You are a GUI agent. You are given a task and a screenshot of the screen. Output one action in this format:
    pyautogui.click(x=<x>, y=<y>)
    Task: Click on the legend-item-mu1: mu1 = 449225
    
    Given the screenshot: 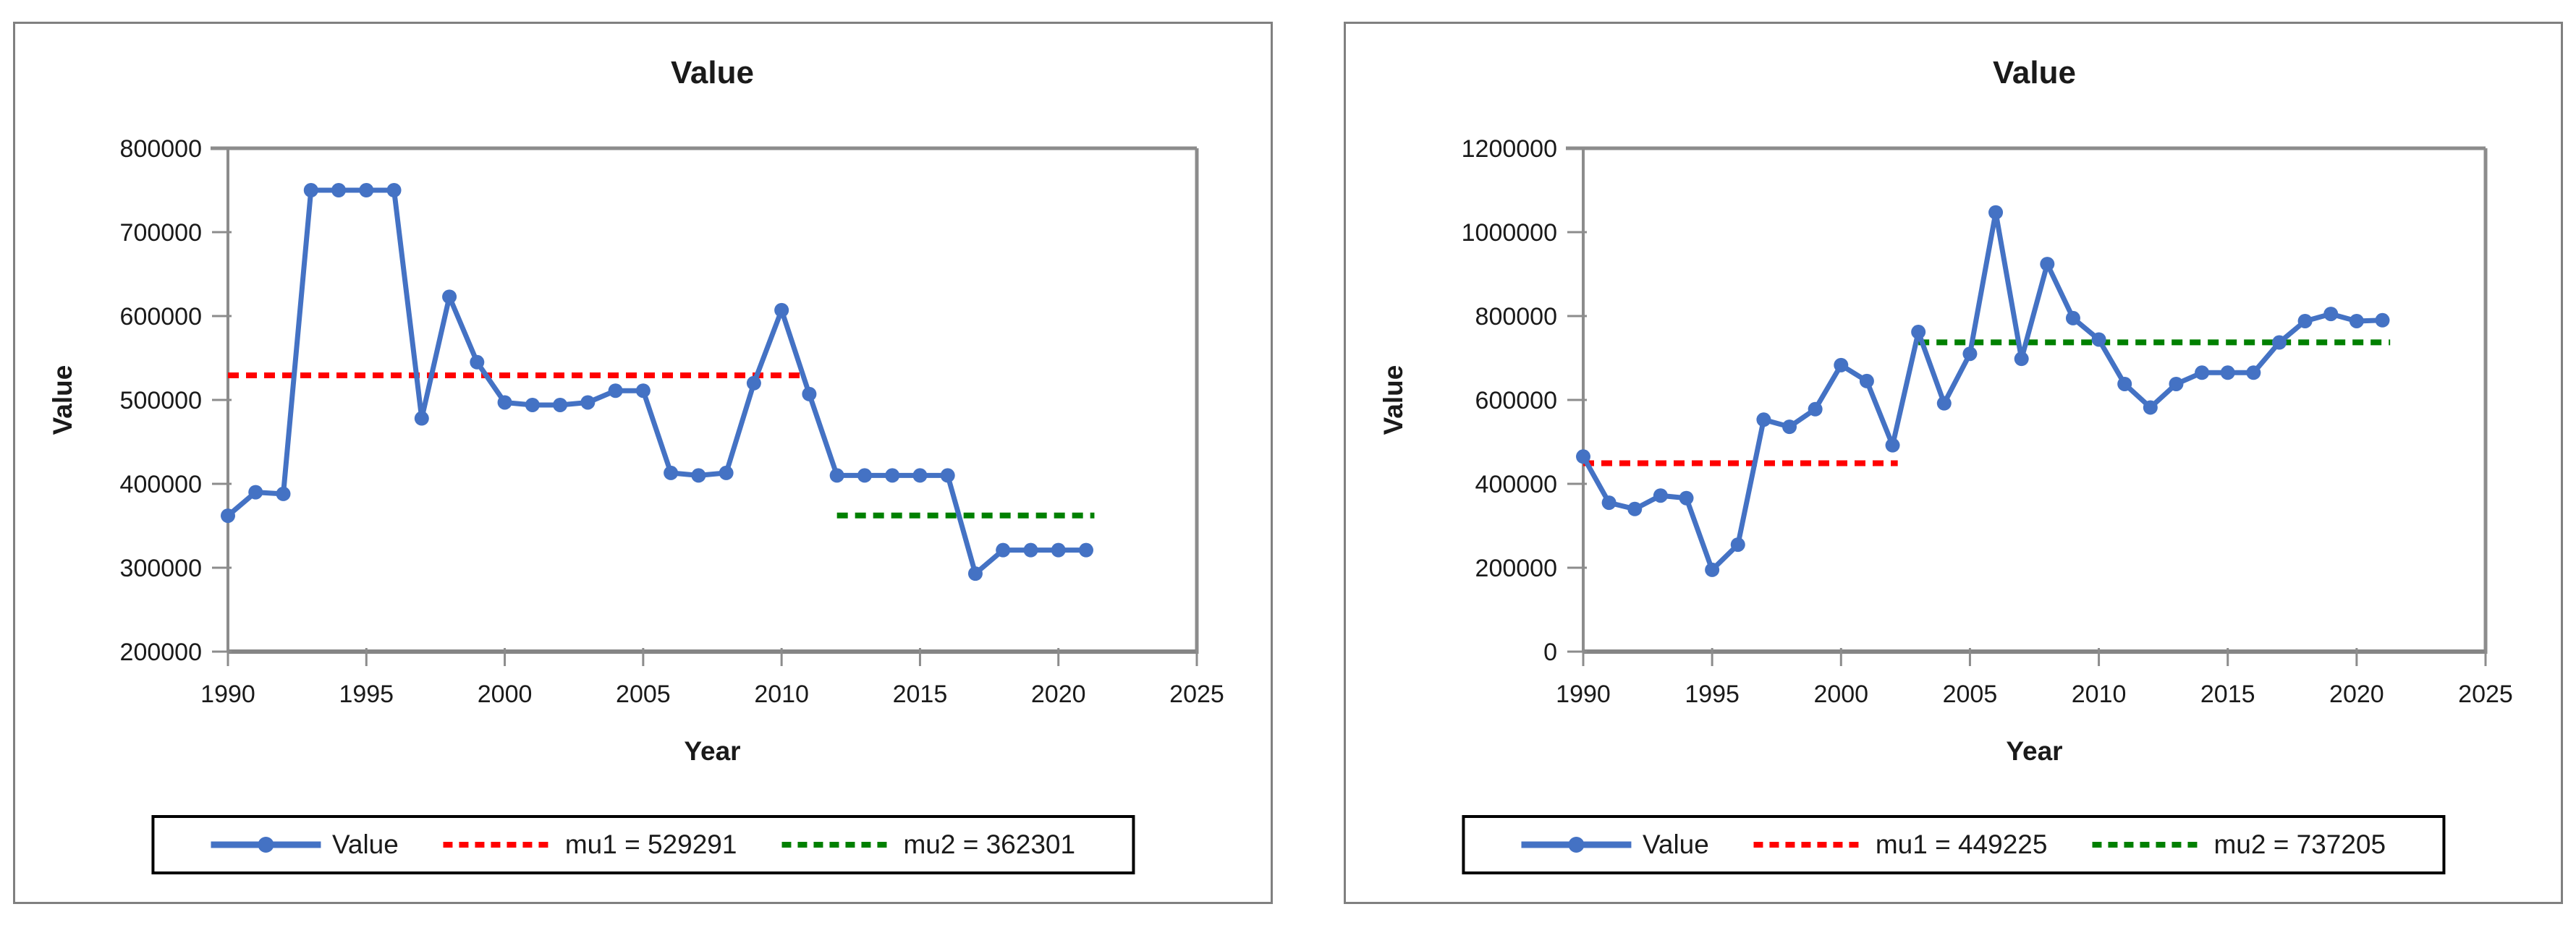 What is the action you would take?
    pyautogui.click(x=1900, y=845)
    